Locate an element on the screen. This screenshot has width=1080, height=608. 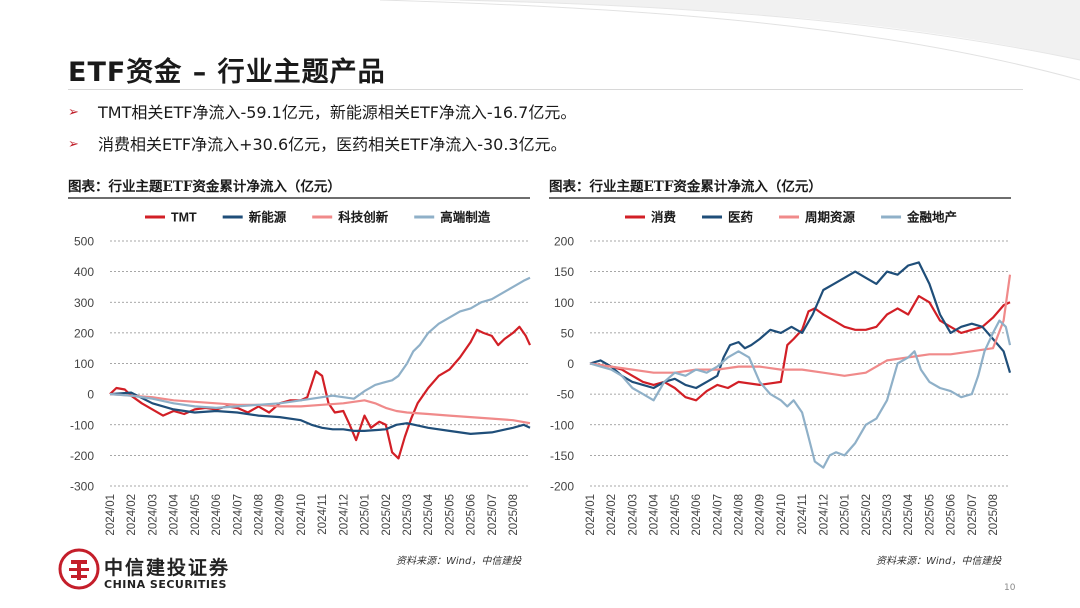
y-tick-label-5: 0 is located at coordinates (90, 395).